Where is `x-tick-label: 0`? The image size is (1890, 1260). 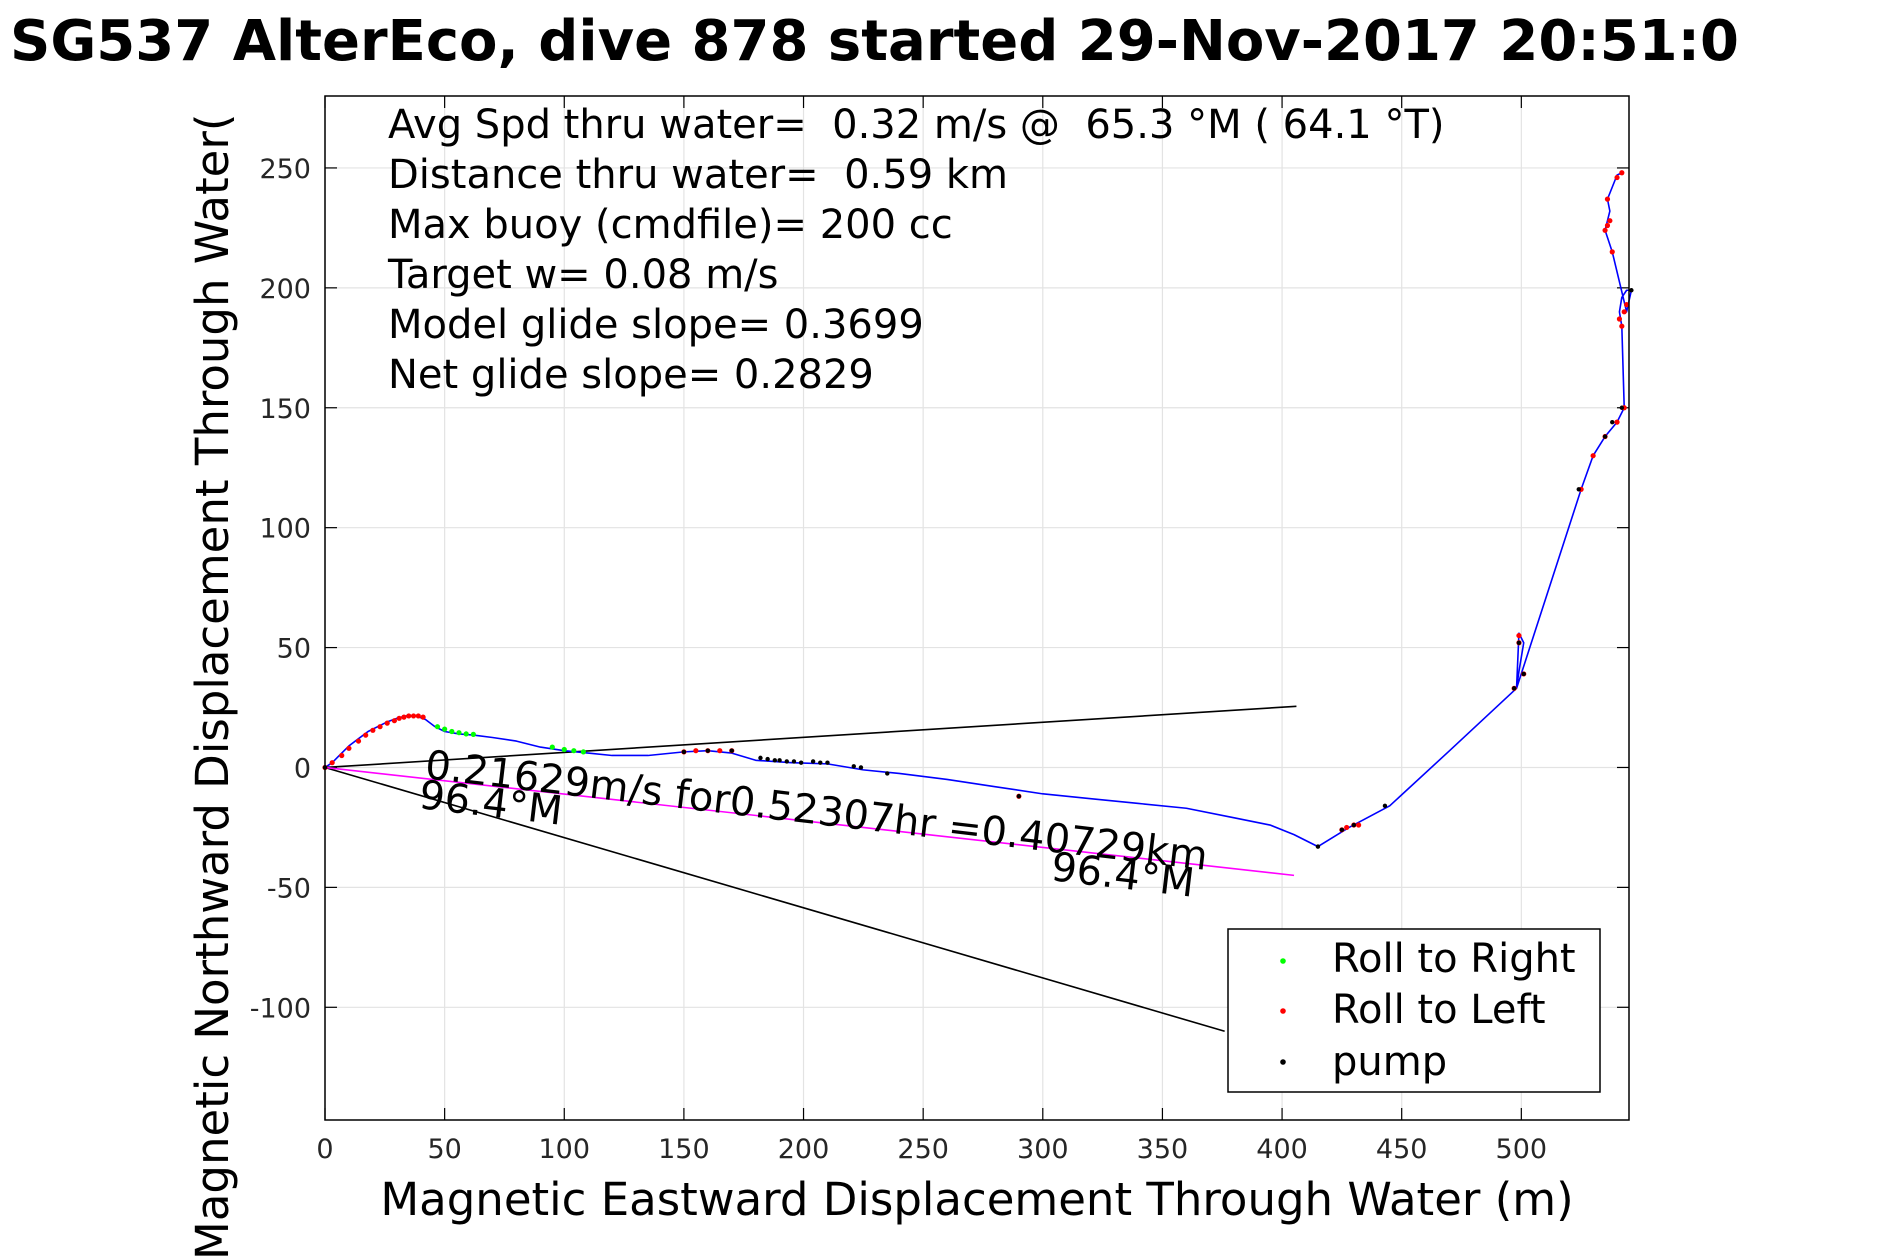
x-tick-label: 0 is located at coordinates (324, 1149).